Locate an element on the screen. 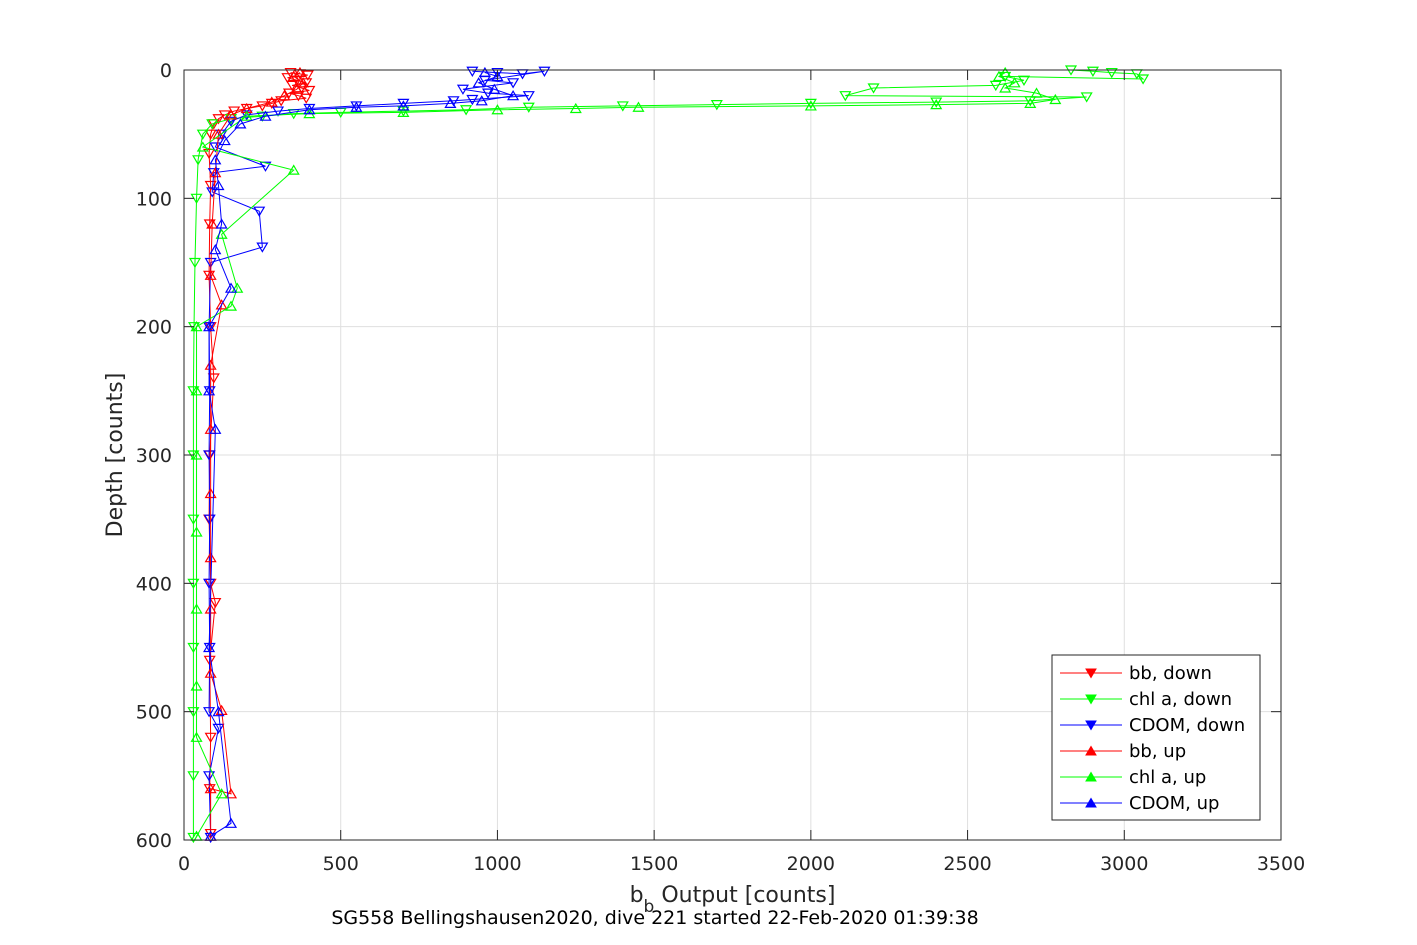 The height and width of the screenshot is (945, 1417). legend-item: CDOM, down is located at coordinates (1152, 725).